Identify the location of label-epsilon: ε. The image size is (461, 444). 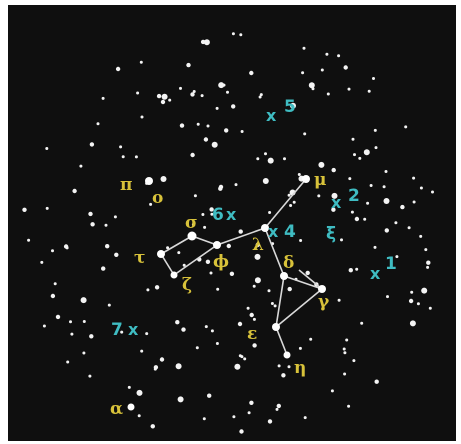
(252, 334).